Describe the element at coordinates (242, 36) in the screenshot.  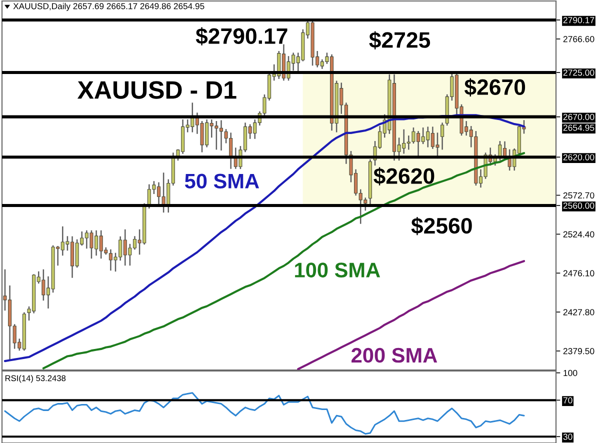
I see `ref-line-label: $2790.17` at that location.